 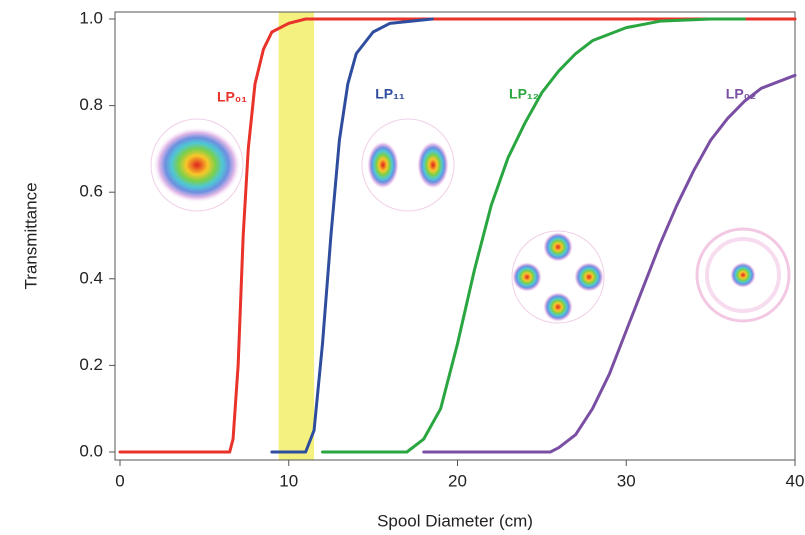 I want to click on mode-lp02-core, so click(x=743, y=275).